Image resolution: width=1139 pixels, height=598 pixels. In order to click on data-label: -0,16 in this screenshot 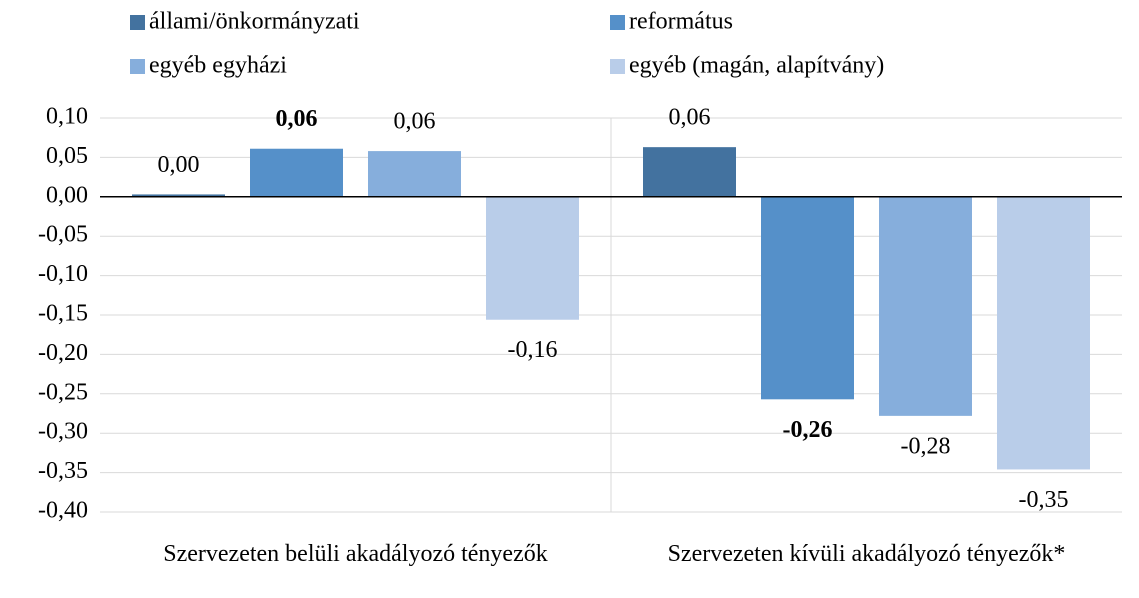, I will do `click(533, 350)`.